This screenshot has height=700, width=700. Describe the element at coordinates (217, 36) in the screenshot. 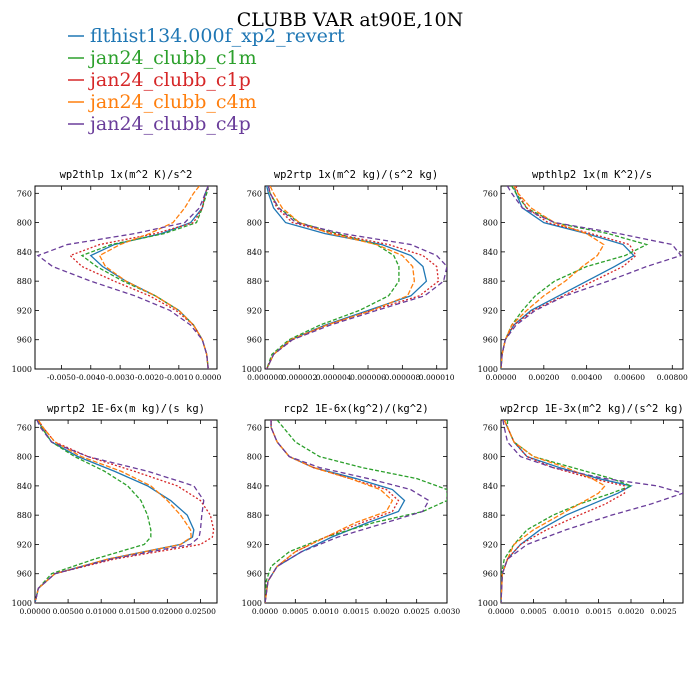

I see `legend-entry: flthist134.000f_xp2_revert` at that location.